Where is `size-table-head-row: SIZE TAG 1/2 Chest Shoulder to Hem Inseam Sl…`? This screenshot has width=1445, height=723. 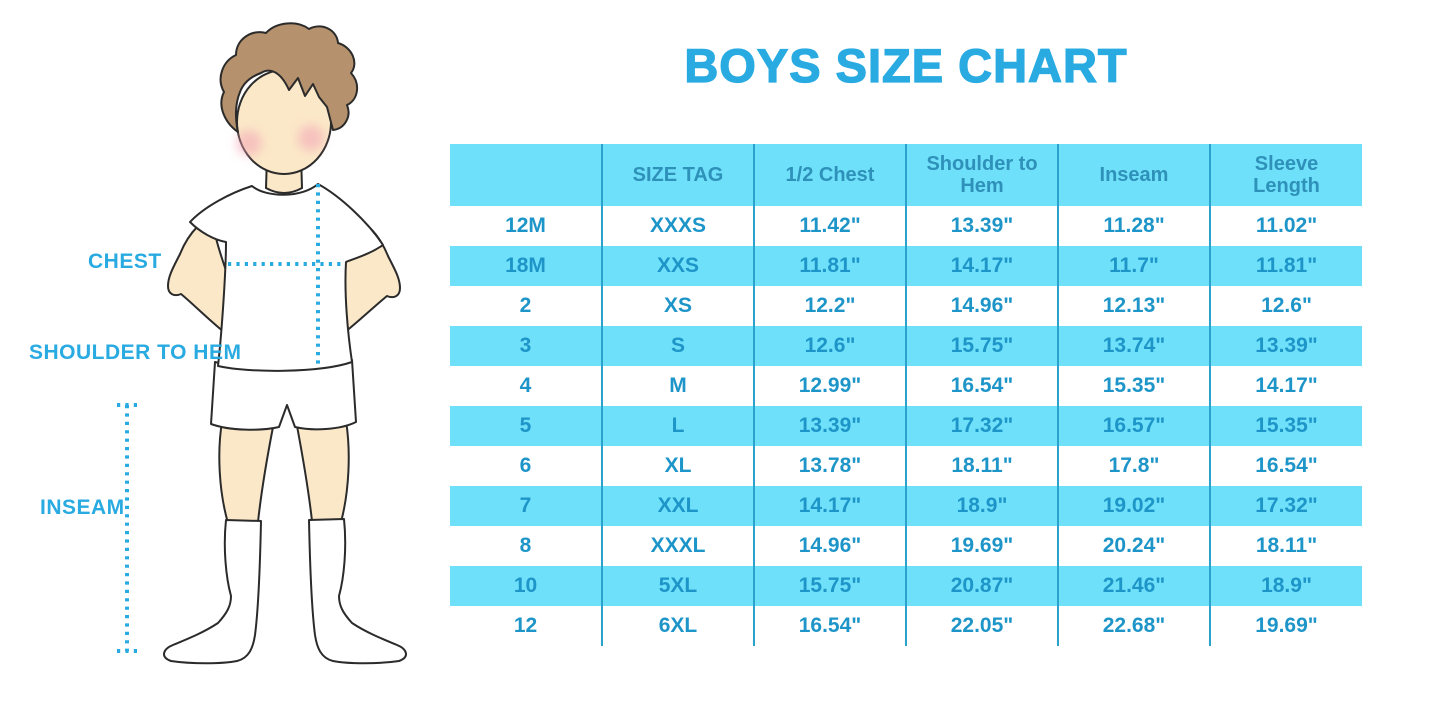 size-table-head-row: SIZE TAG 1/2 Chest Shoulder to Hem Inseam Sl… is located at coordinates (906, 175).